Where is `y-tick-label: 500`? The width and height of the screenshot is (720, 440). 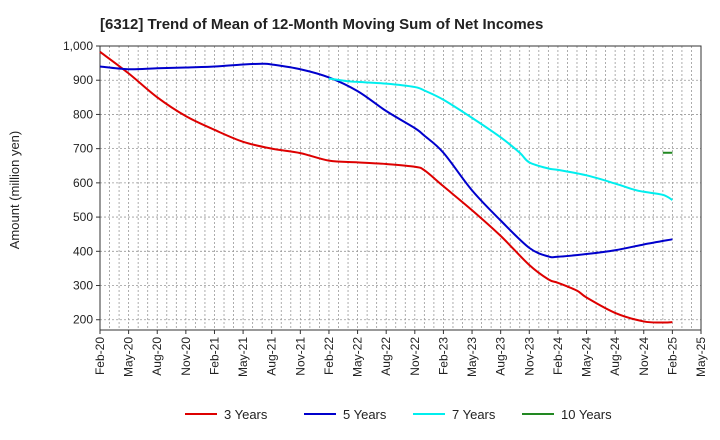 y-tick-label: 500 is located at coordinates (83, 217).